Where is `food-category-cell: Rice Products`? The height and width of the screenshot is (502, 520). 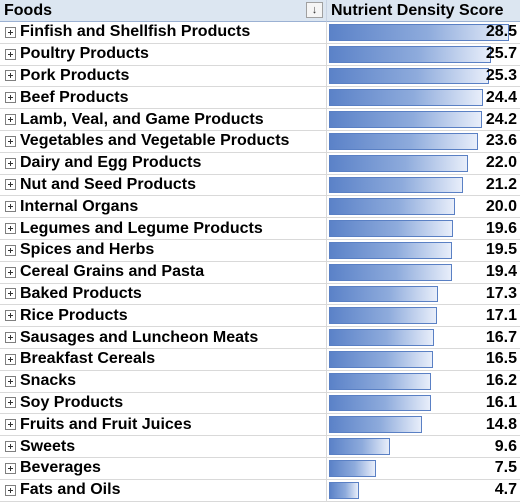
food-category-cell: Rice Products is located at coordinates (163, 315).